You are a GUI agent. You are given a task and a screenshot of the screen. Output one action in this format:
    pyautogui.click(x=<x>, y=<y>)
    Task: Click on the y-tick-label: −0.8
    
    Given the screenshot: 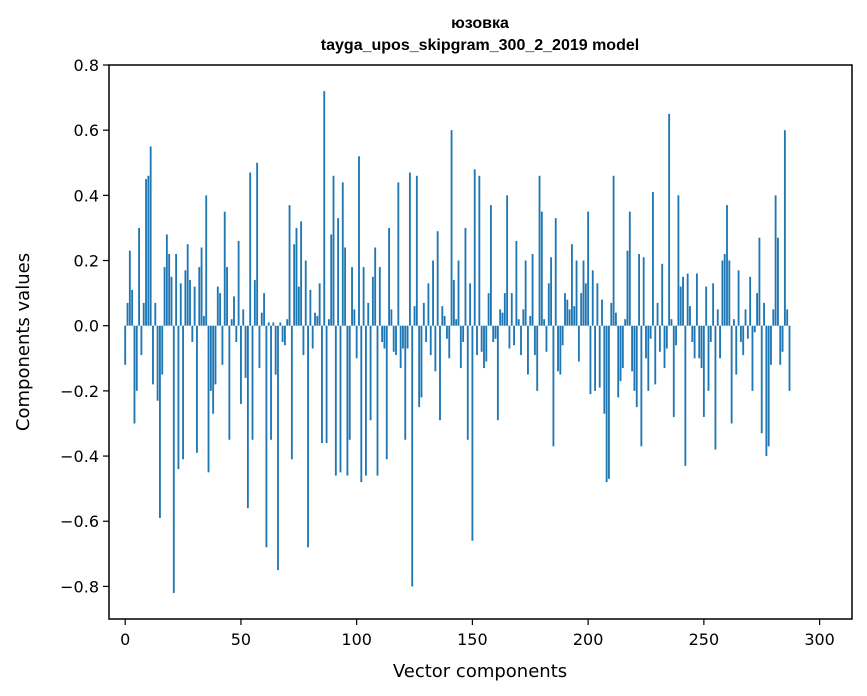 What is the action you would take?
    pyautogui.click(x=79, y=586)
    